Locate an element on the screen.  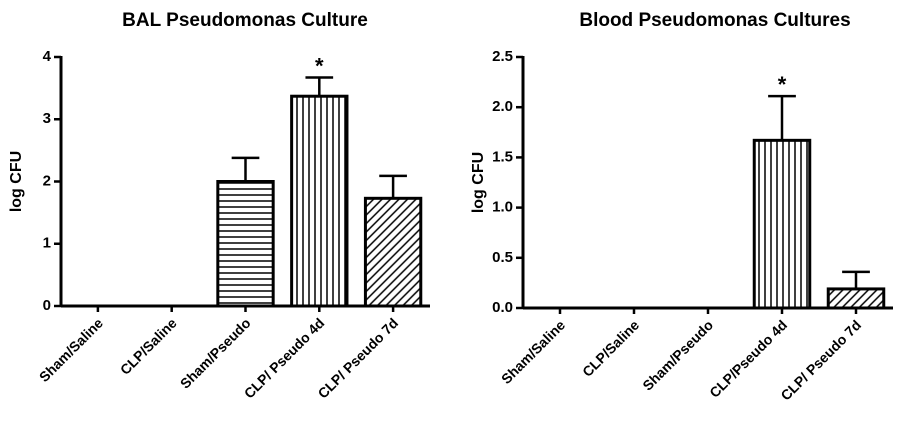
y-tick-label: 2.0 is located at coordinates (502, 106).